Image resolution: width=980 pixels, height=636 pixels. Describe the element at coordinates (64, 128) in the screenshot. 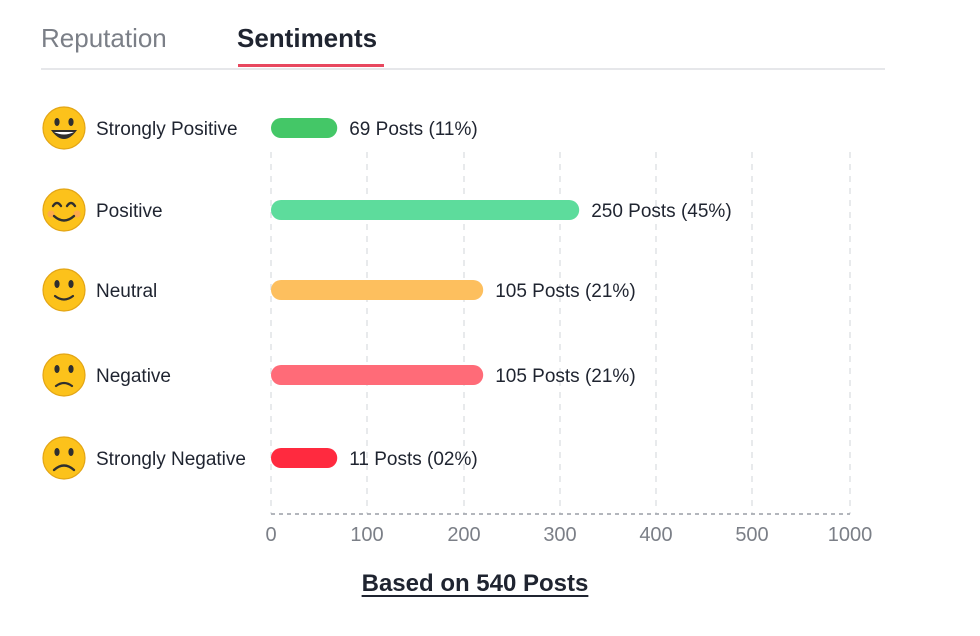

I see `grinning-face-icon` at that location.